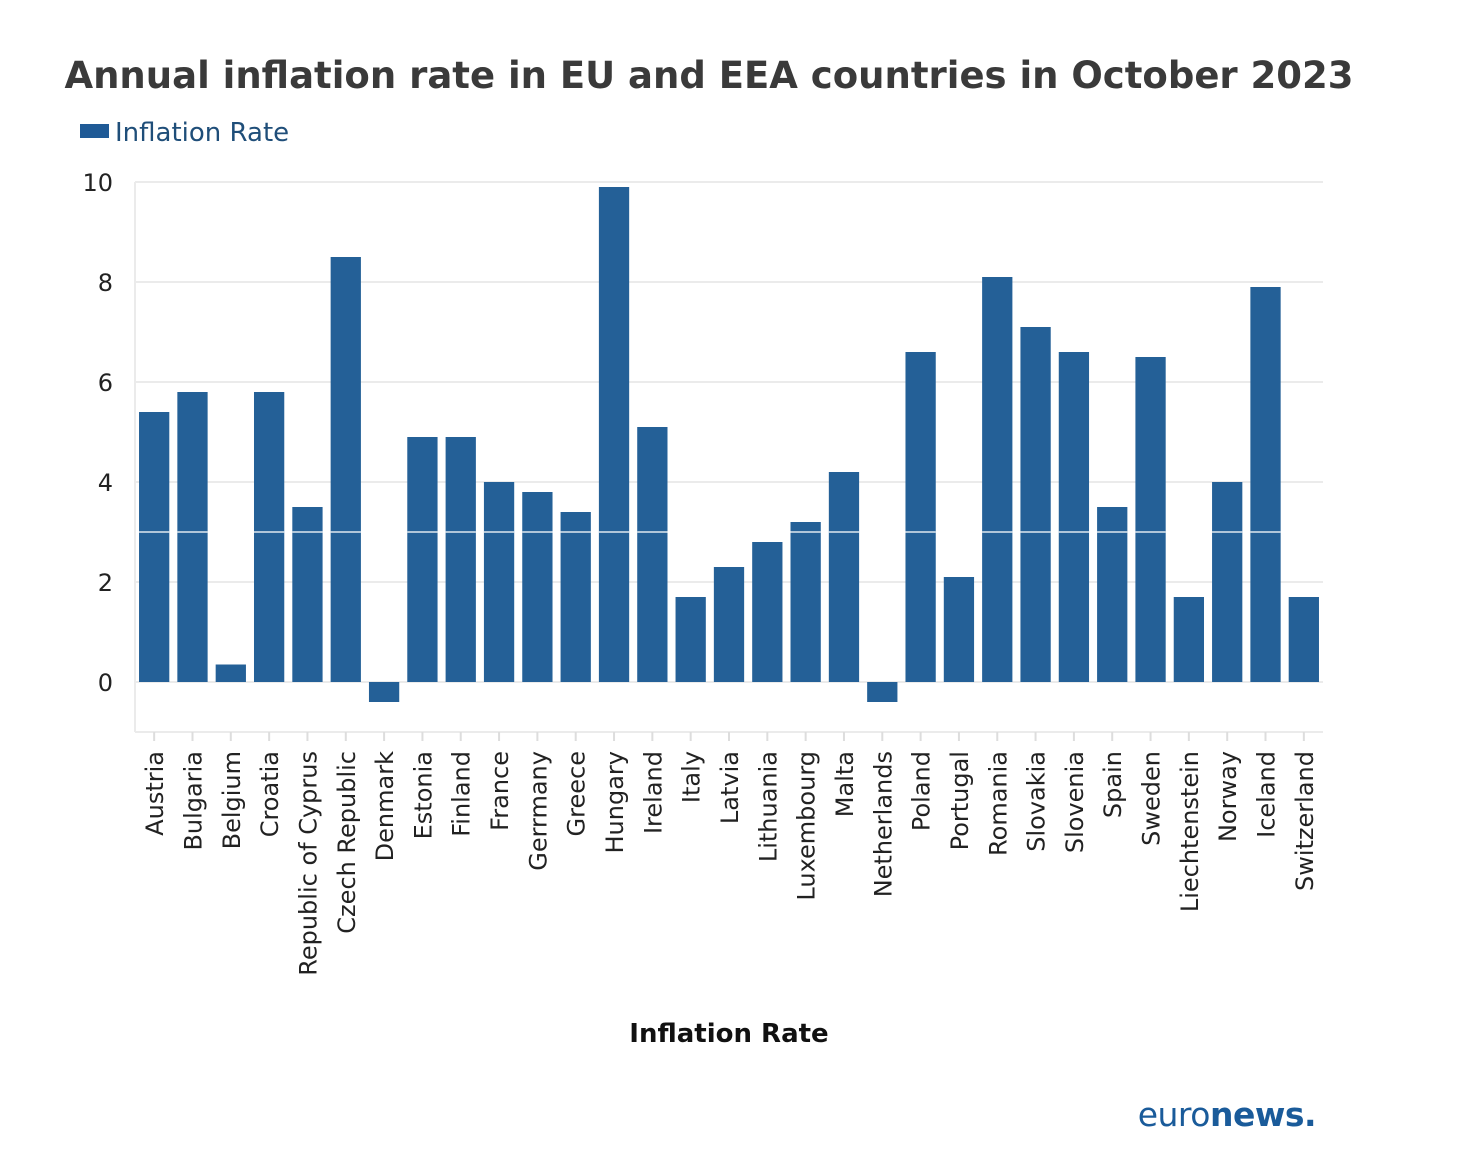 The image size is (1476, 1156). Describe the element at coordinates (423, 795) in the screenshot. I see `x-tick-label: Estonia` at that location.